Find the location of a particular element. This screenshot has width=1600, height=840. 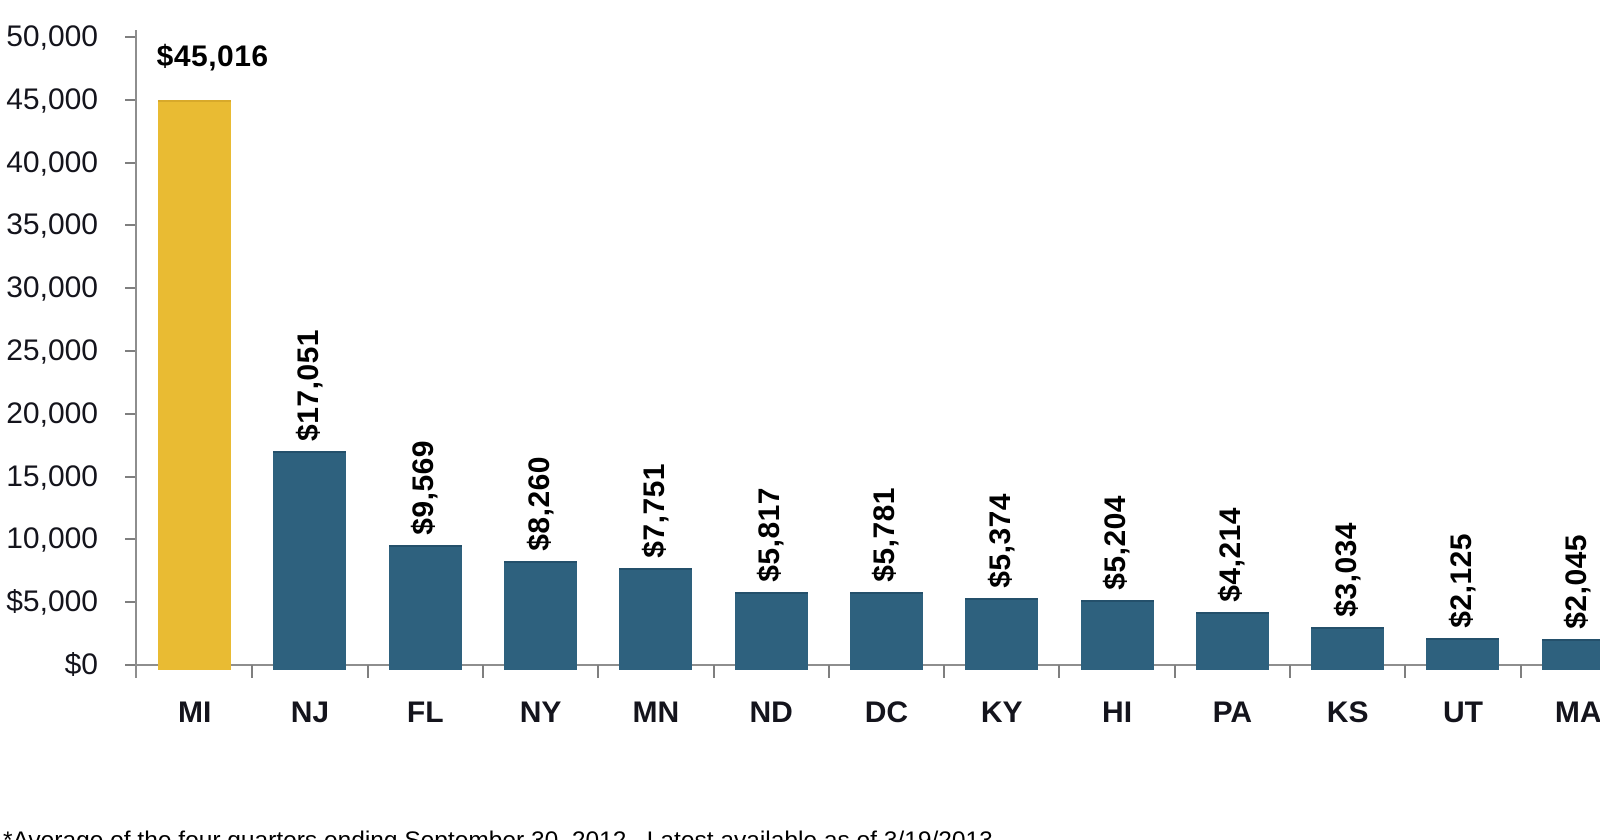

bar-MN is located at coordinates (656, 619).